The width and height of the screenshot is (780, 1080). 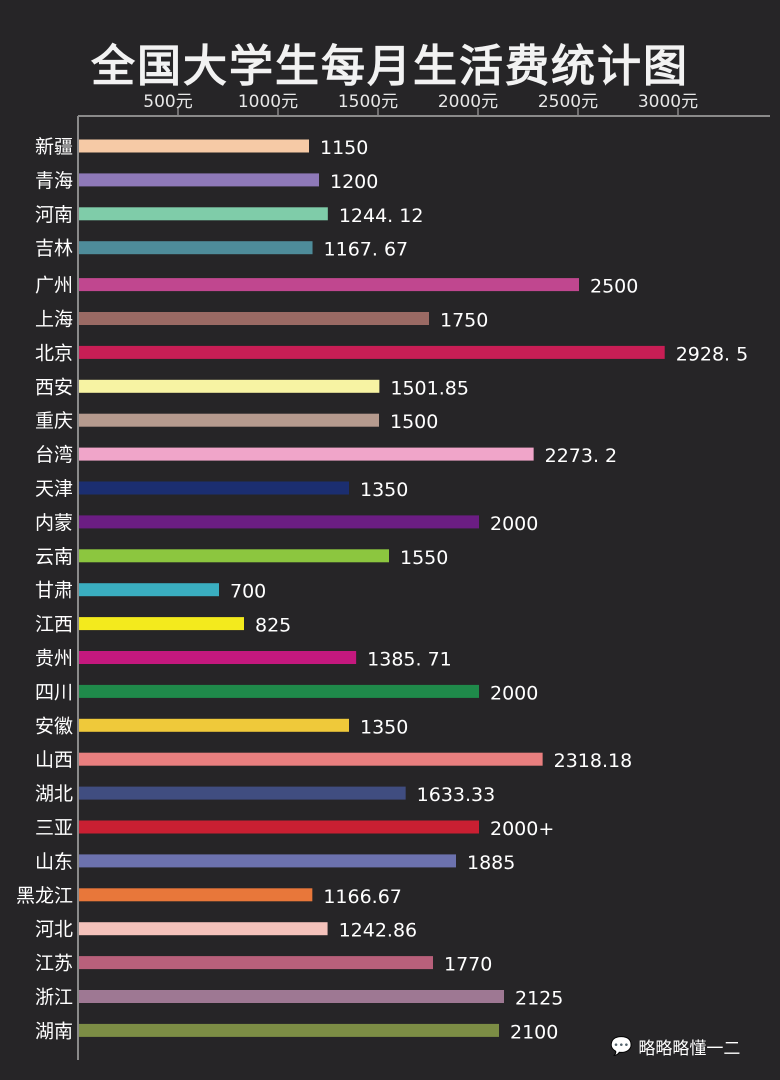 What do you see at coordinates (491, 863) in the screenshot?
I see `value-label: 1885` at bounding box center [491, 863].